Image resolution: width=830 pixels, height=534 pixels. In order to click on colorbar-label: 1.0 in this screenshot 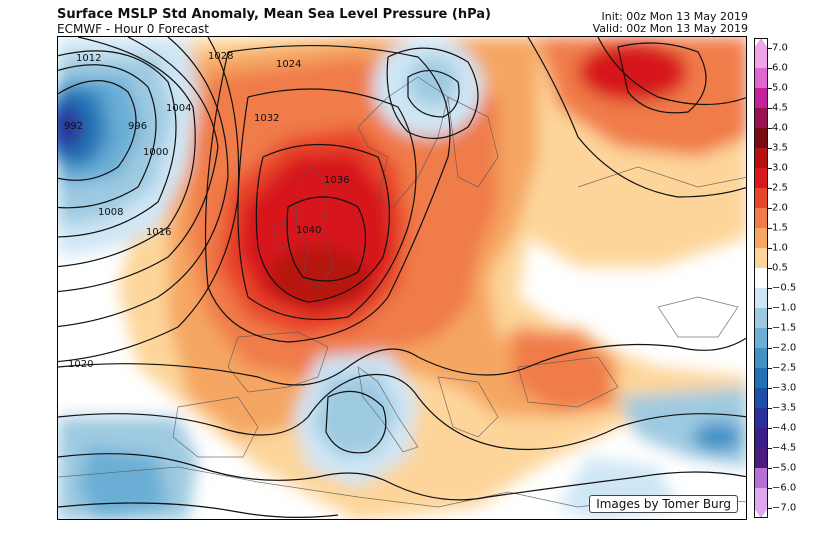, I will do `click(780, 248)`.